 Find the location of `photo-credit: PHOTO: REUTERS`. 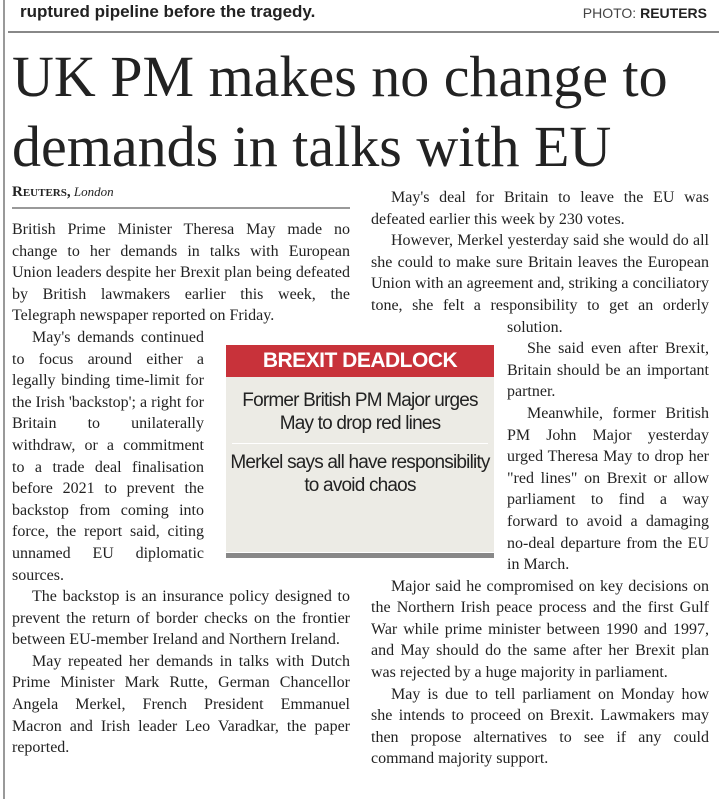

photo-credit: PHOTO: REUTERS is located at coordinates (644, 13).